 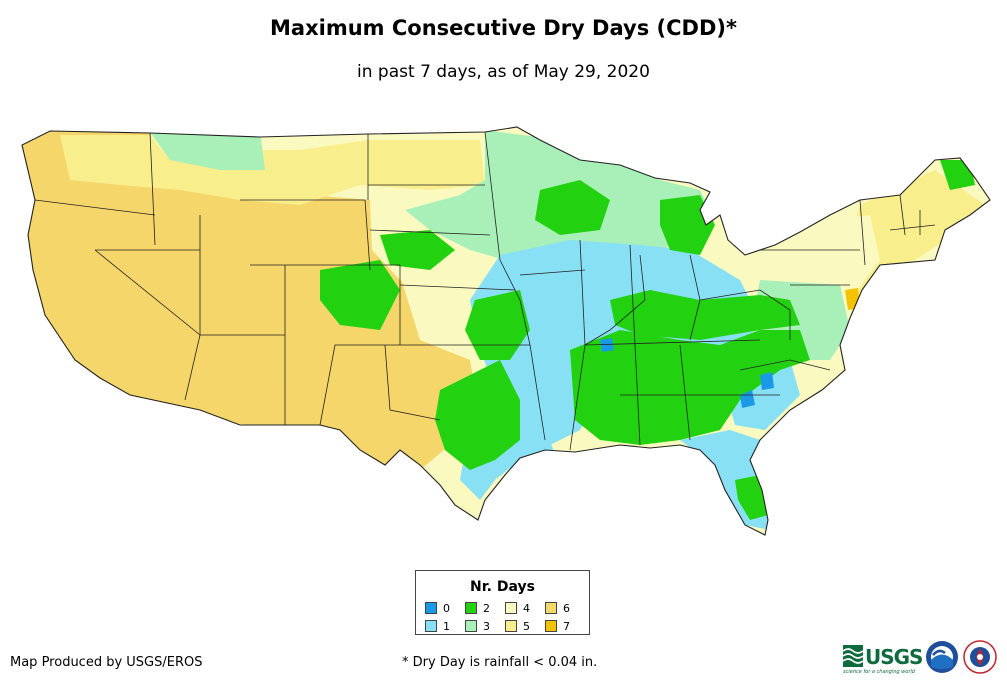 What do you see at coordinates (705, 315) in the screenshot?
I see `region-ohio-valley-2days` at bounding box center [705, 315].